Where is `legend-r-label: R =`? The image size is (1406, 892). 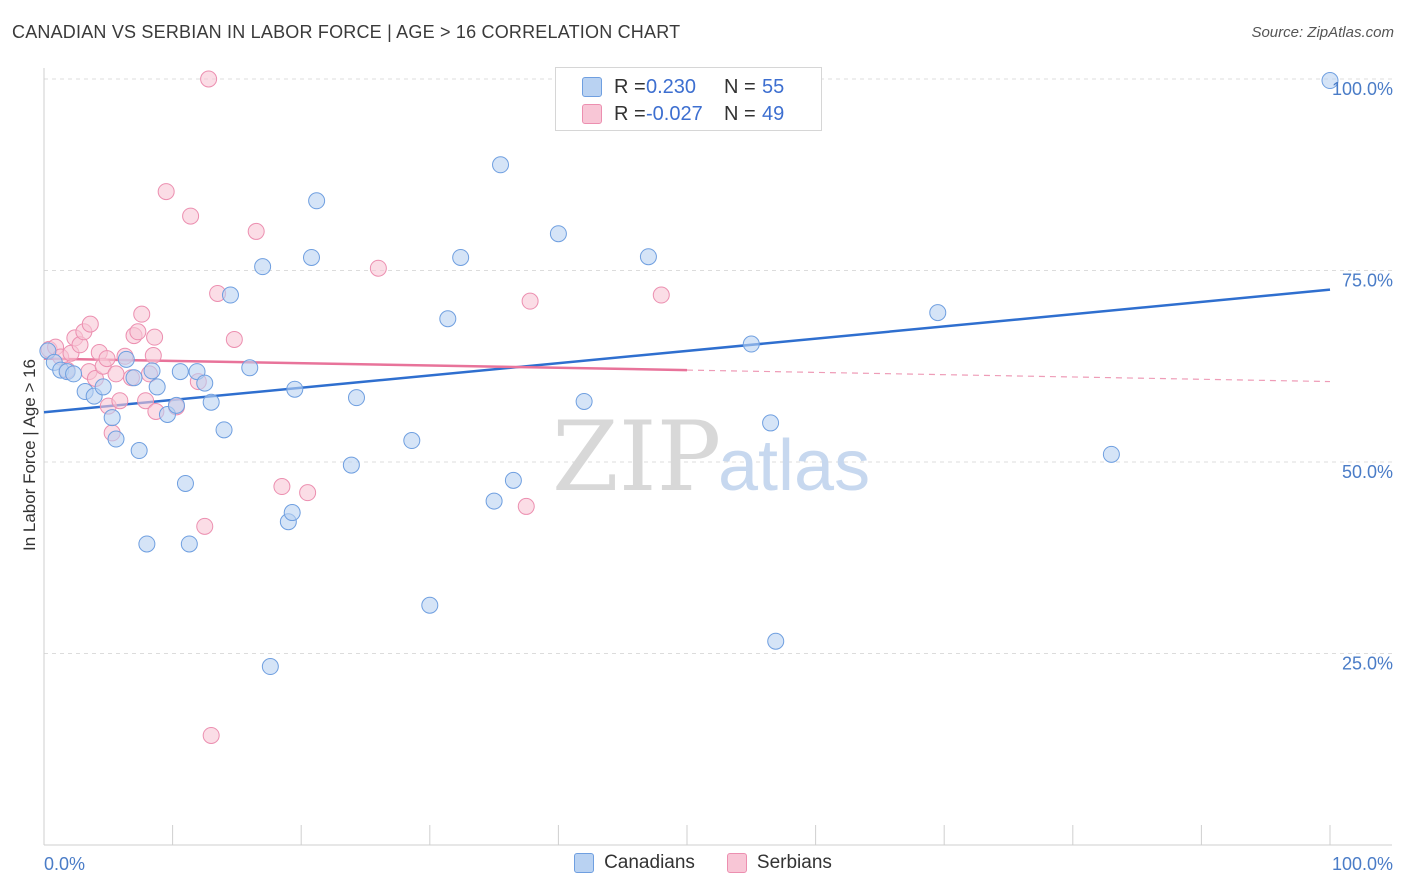 legend-r-label: R = is located at coordinates (630, 113).